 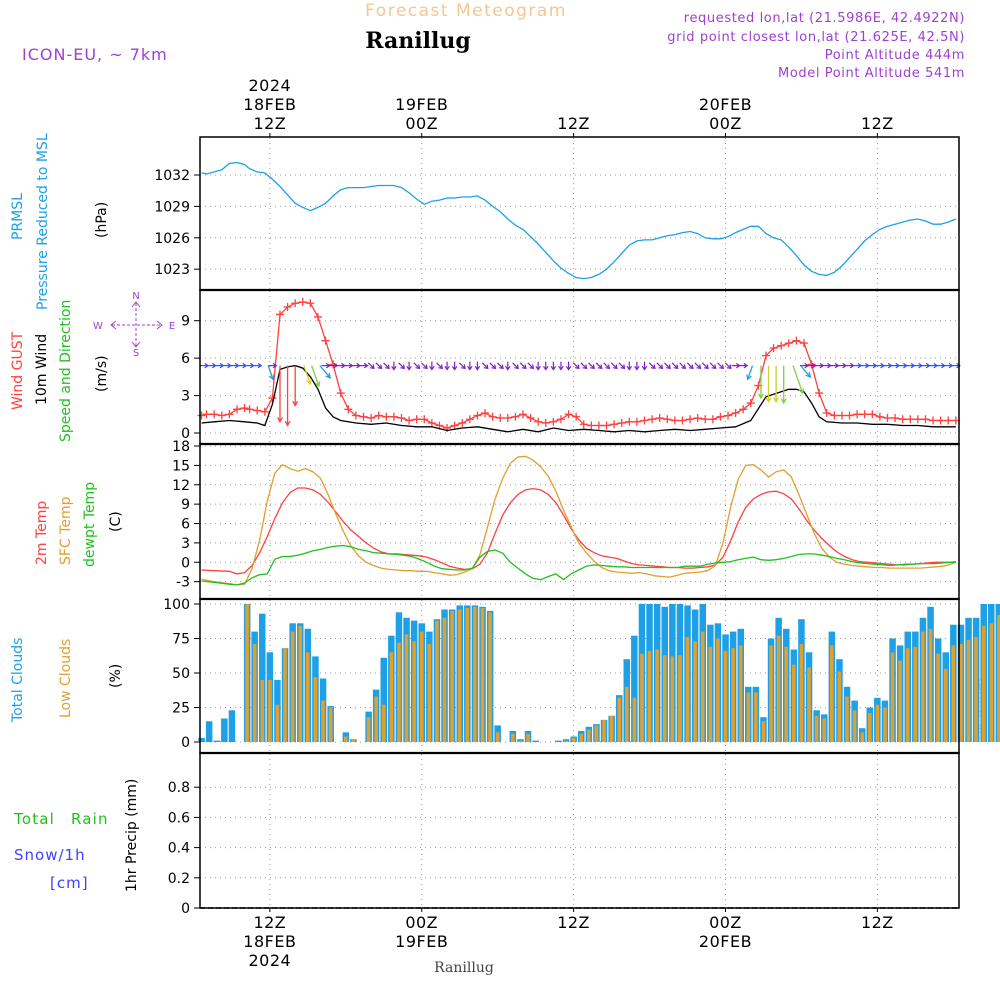 I want to click on panel-pressure: 1023 1026 1029 1032, so click(x=557, y=213).